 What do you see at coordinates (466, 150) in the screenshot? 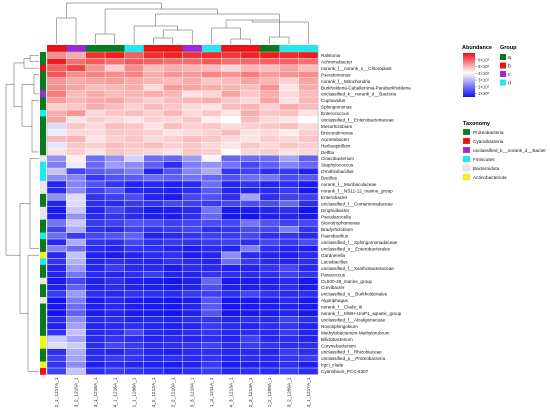
I see `taxonomy-legend-swatch` at bounding box center [466, 150].